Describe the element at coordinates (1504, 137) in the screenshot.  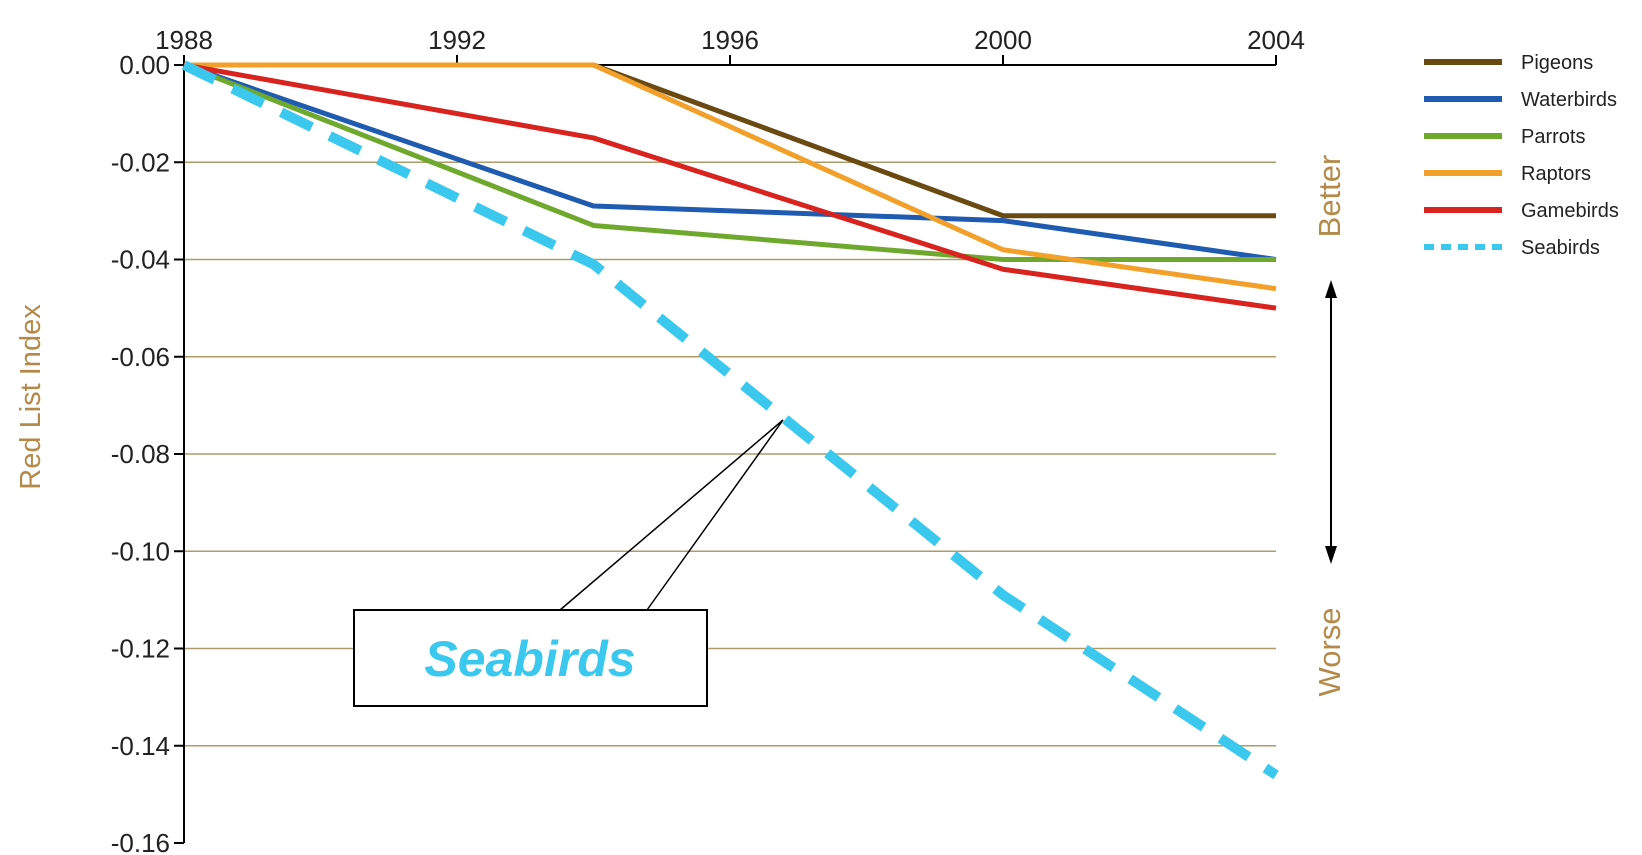
I see `legend-item-parrots: Parrots` at that location.